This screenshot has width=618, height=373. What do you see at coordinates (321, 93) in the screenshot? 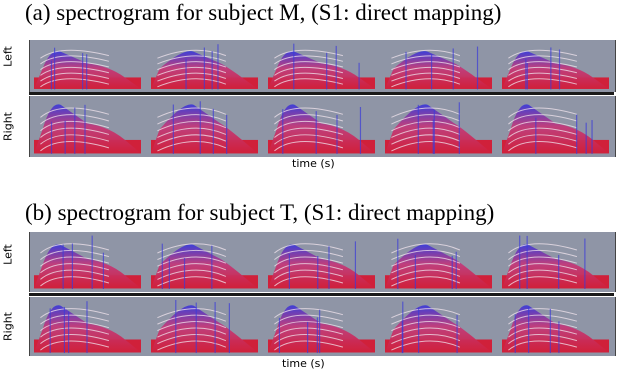
I see `channel-divider-a` at bounding box center [321, 93].